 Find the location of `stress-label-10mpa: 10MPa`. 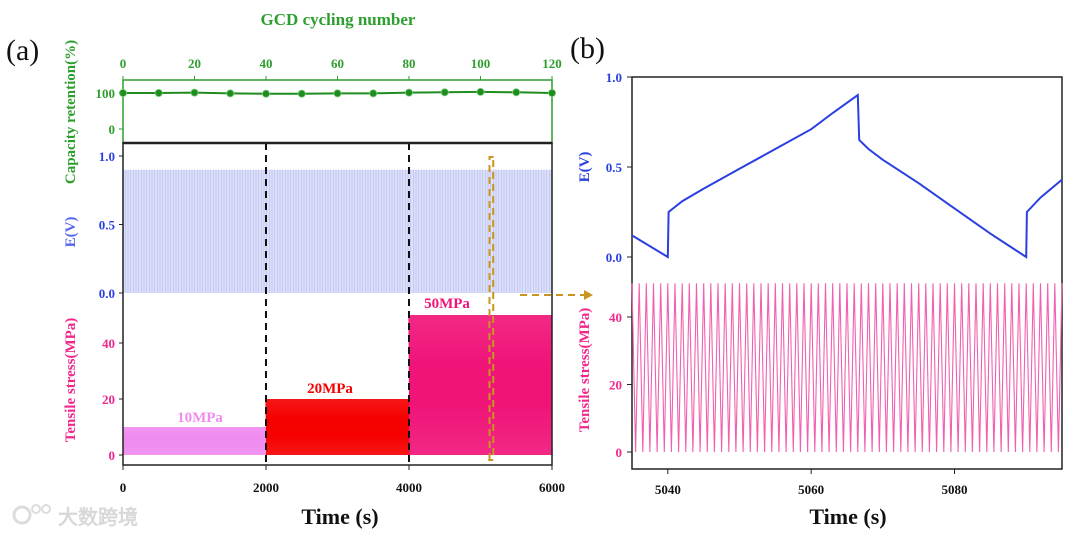

stress-label-10mpa: 10MPa is located at coordinates (200, 418).